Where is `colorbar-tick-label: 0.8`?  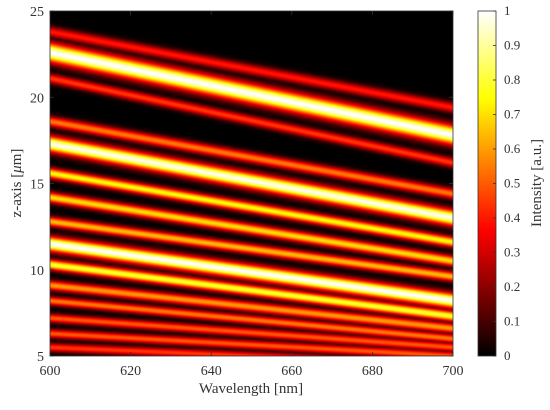 colorbar-tick-label: 0.8 is located at coordinates (512, 79).